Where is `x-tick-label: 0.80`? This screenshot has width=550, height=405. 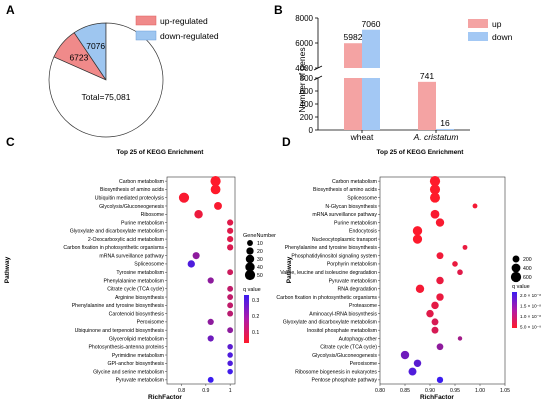 x-tick-label: 0.80 is located at coordinates (380, 391).